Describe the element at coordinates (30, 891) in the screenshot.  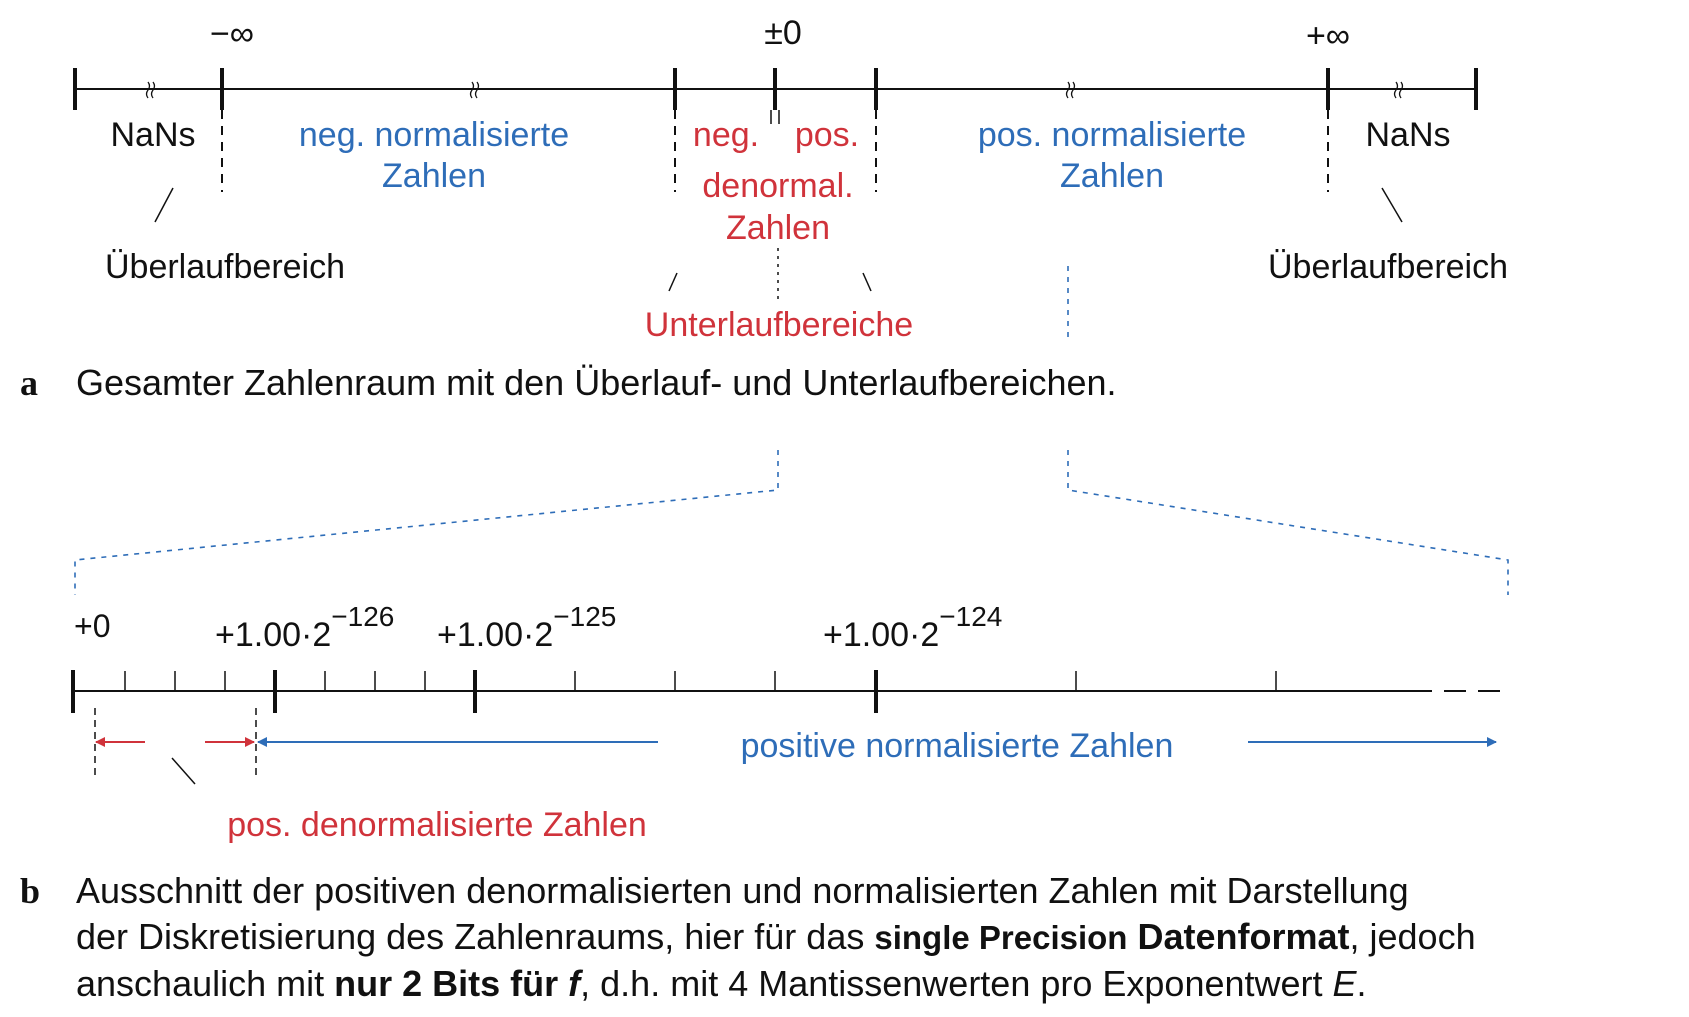
I see `caption-b-letter: b` at that location.